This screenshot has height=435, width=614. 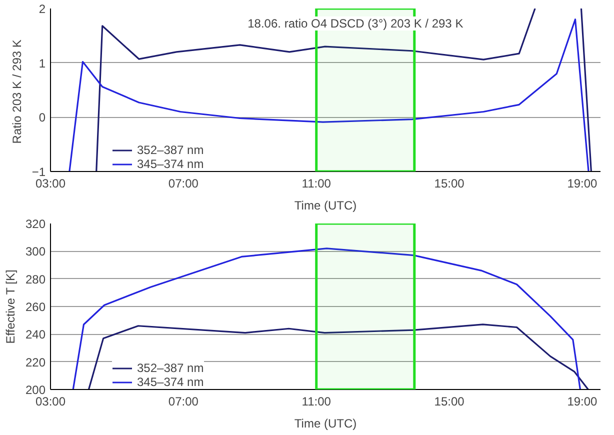 I want to click on y-tick-label: 200, so click(x=35, y=390).